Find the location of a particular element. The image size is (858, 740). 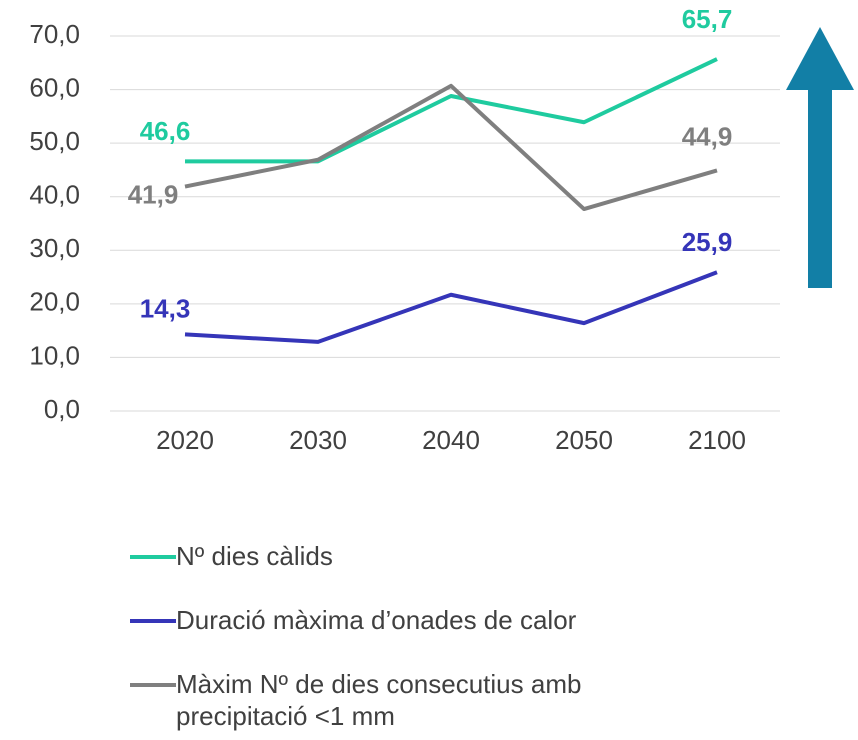

data-label: 14,3 is located at coordinates (165, 308).